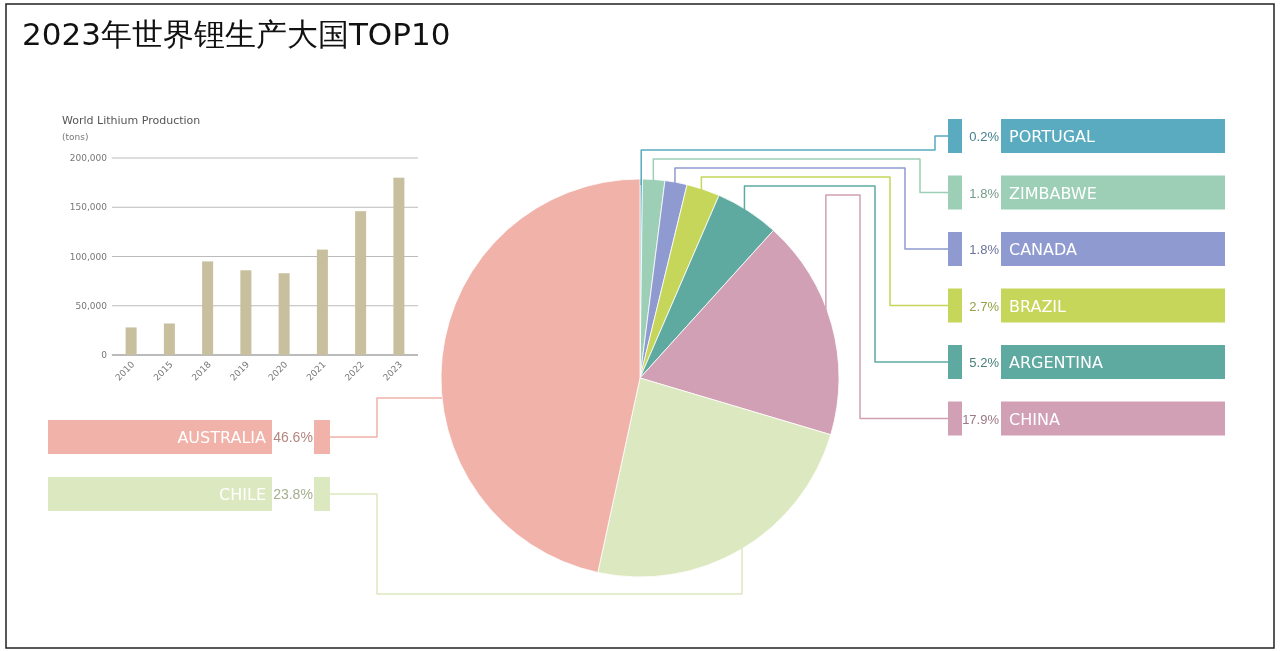  I want to click on slice-label: CHINA, so click(1034, 419).